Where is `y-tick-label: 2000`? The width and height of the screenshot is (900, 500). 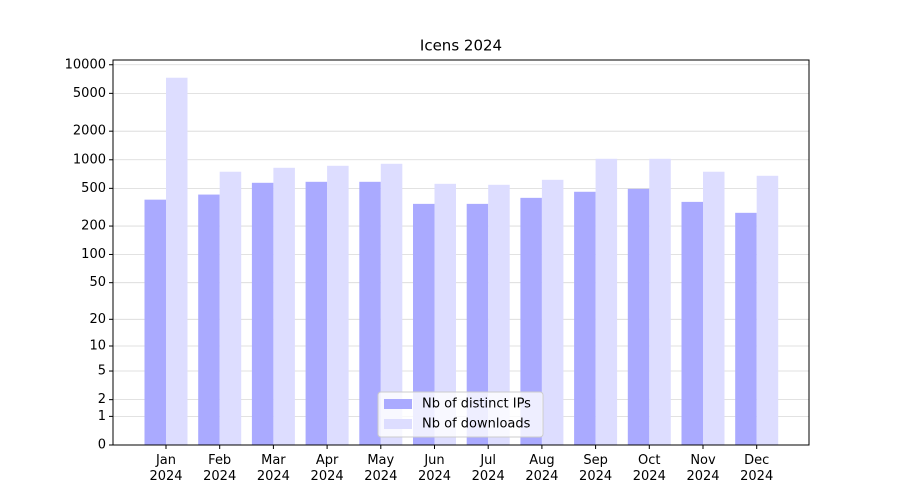 y-tick-label: 2000 is located at coordinates (89, 131).